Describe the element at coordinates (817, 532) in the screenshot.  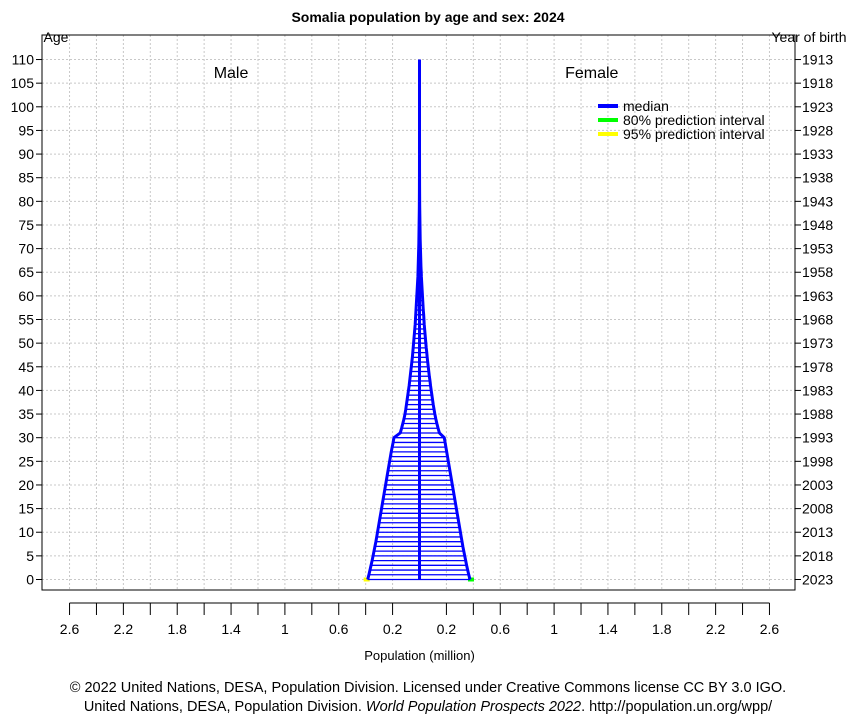
I see `birth-year-tick-label: 2013` at that location.